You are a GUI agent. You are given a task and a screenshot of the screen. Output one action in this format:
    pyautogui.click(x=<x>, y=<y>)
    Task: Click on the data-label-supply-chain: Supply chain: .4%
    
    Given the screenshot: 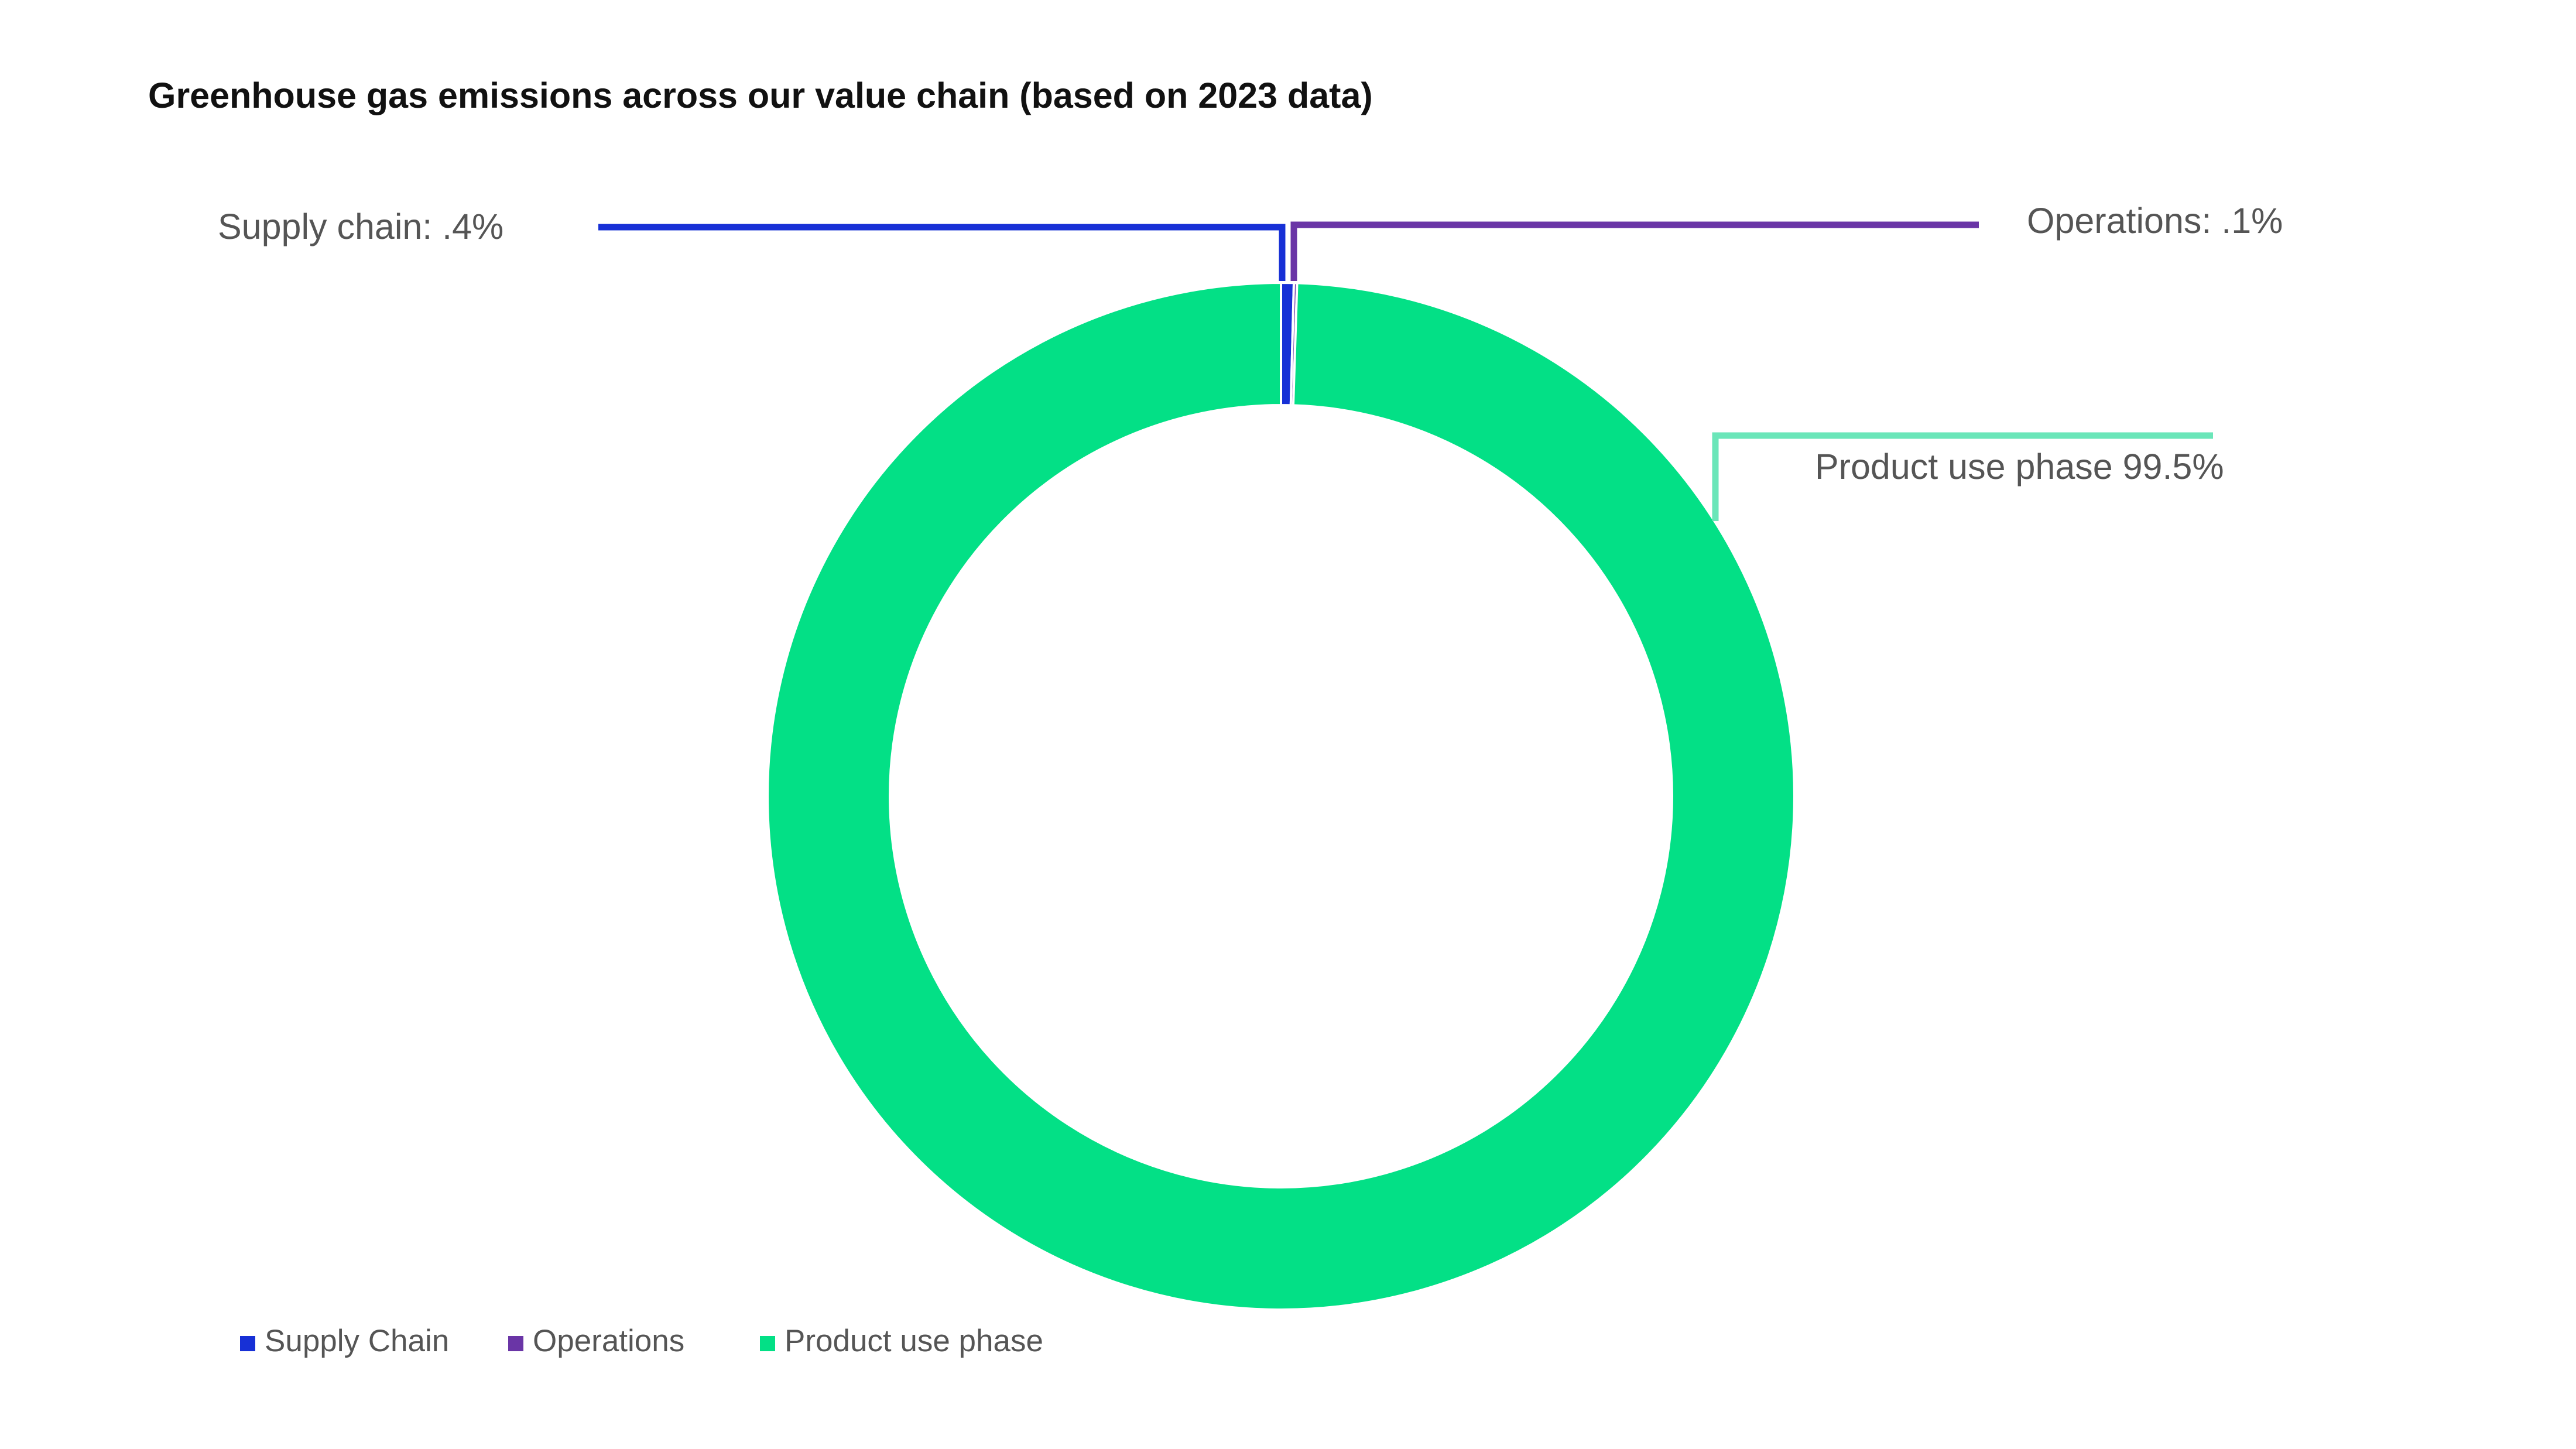 What is the action you would take?
    pyautogui.click(x=360, y=226)
    